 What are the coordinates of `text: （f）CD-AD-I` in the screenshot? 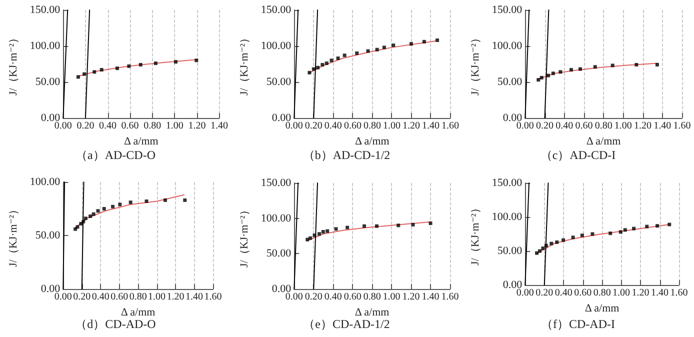 It's located at (578, 324).